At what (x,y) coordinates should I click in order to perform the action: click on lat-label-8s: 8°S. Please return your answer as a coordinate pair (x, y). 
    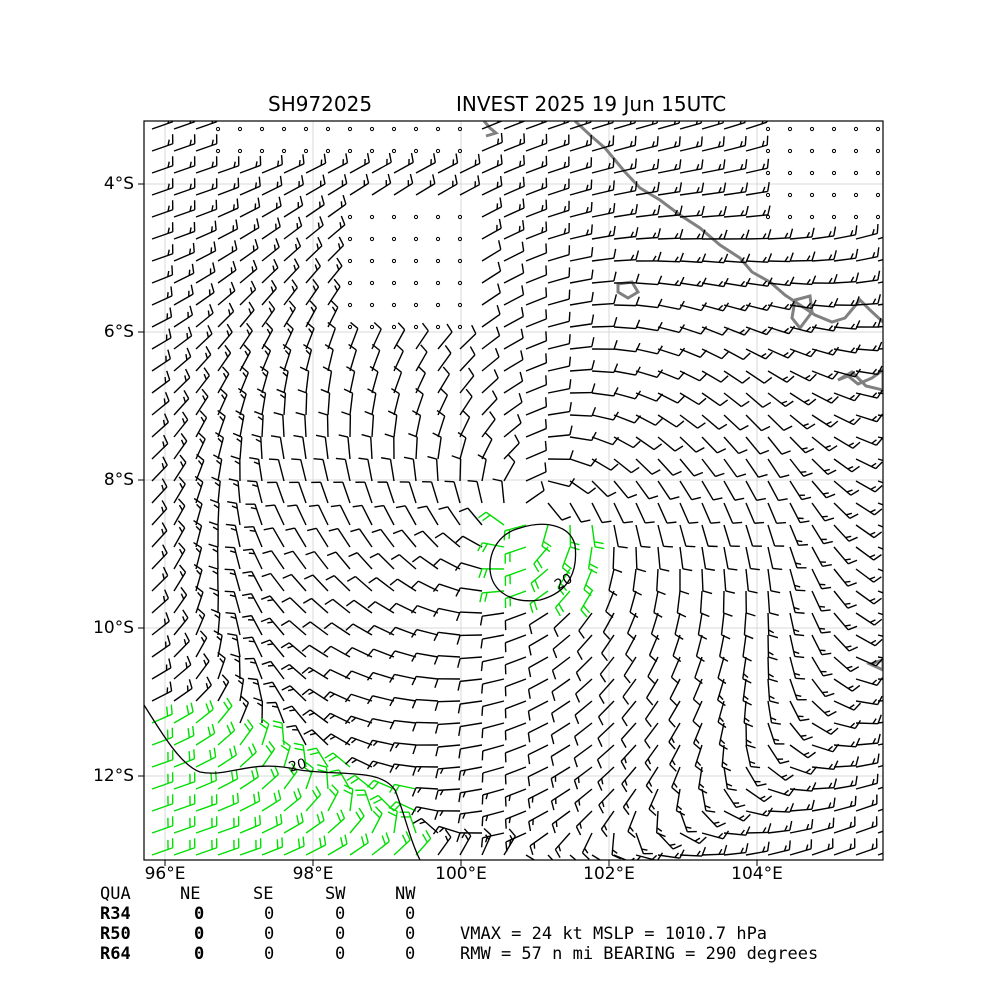
    Looking at the image, I should click on (118, 480).